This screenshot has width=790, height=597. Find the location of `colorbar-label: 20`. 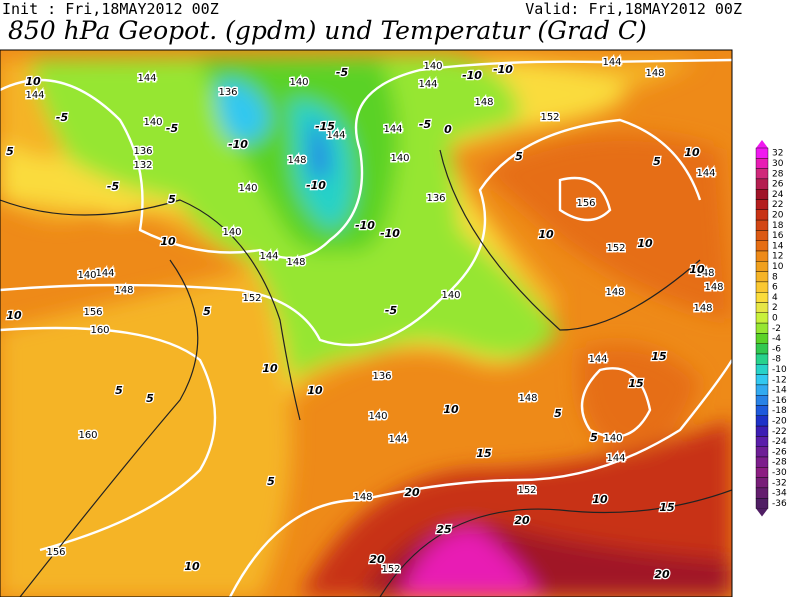

colorbar-label: 20 is located at coordinates (778, 215).